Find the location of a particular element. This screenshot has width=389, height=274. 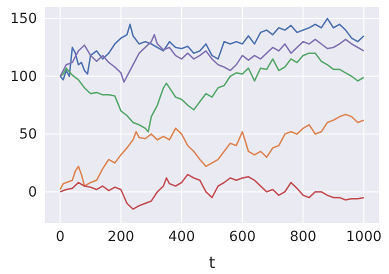

y-tick-label: 100 is located at coordinates (23, 76).